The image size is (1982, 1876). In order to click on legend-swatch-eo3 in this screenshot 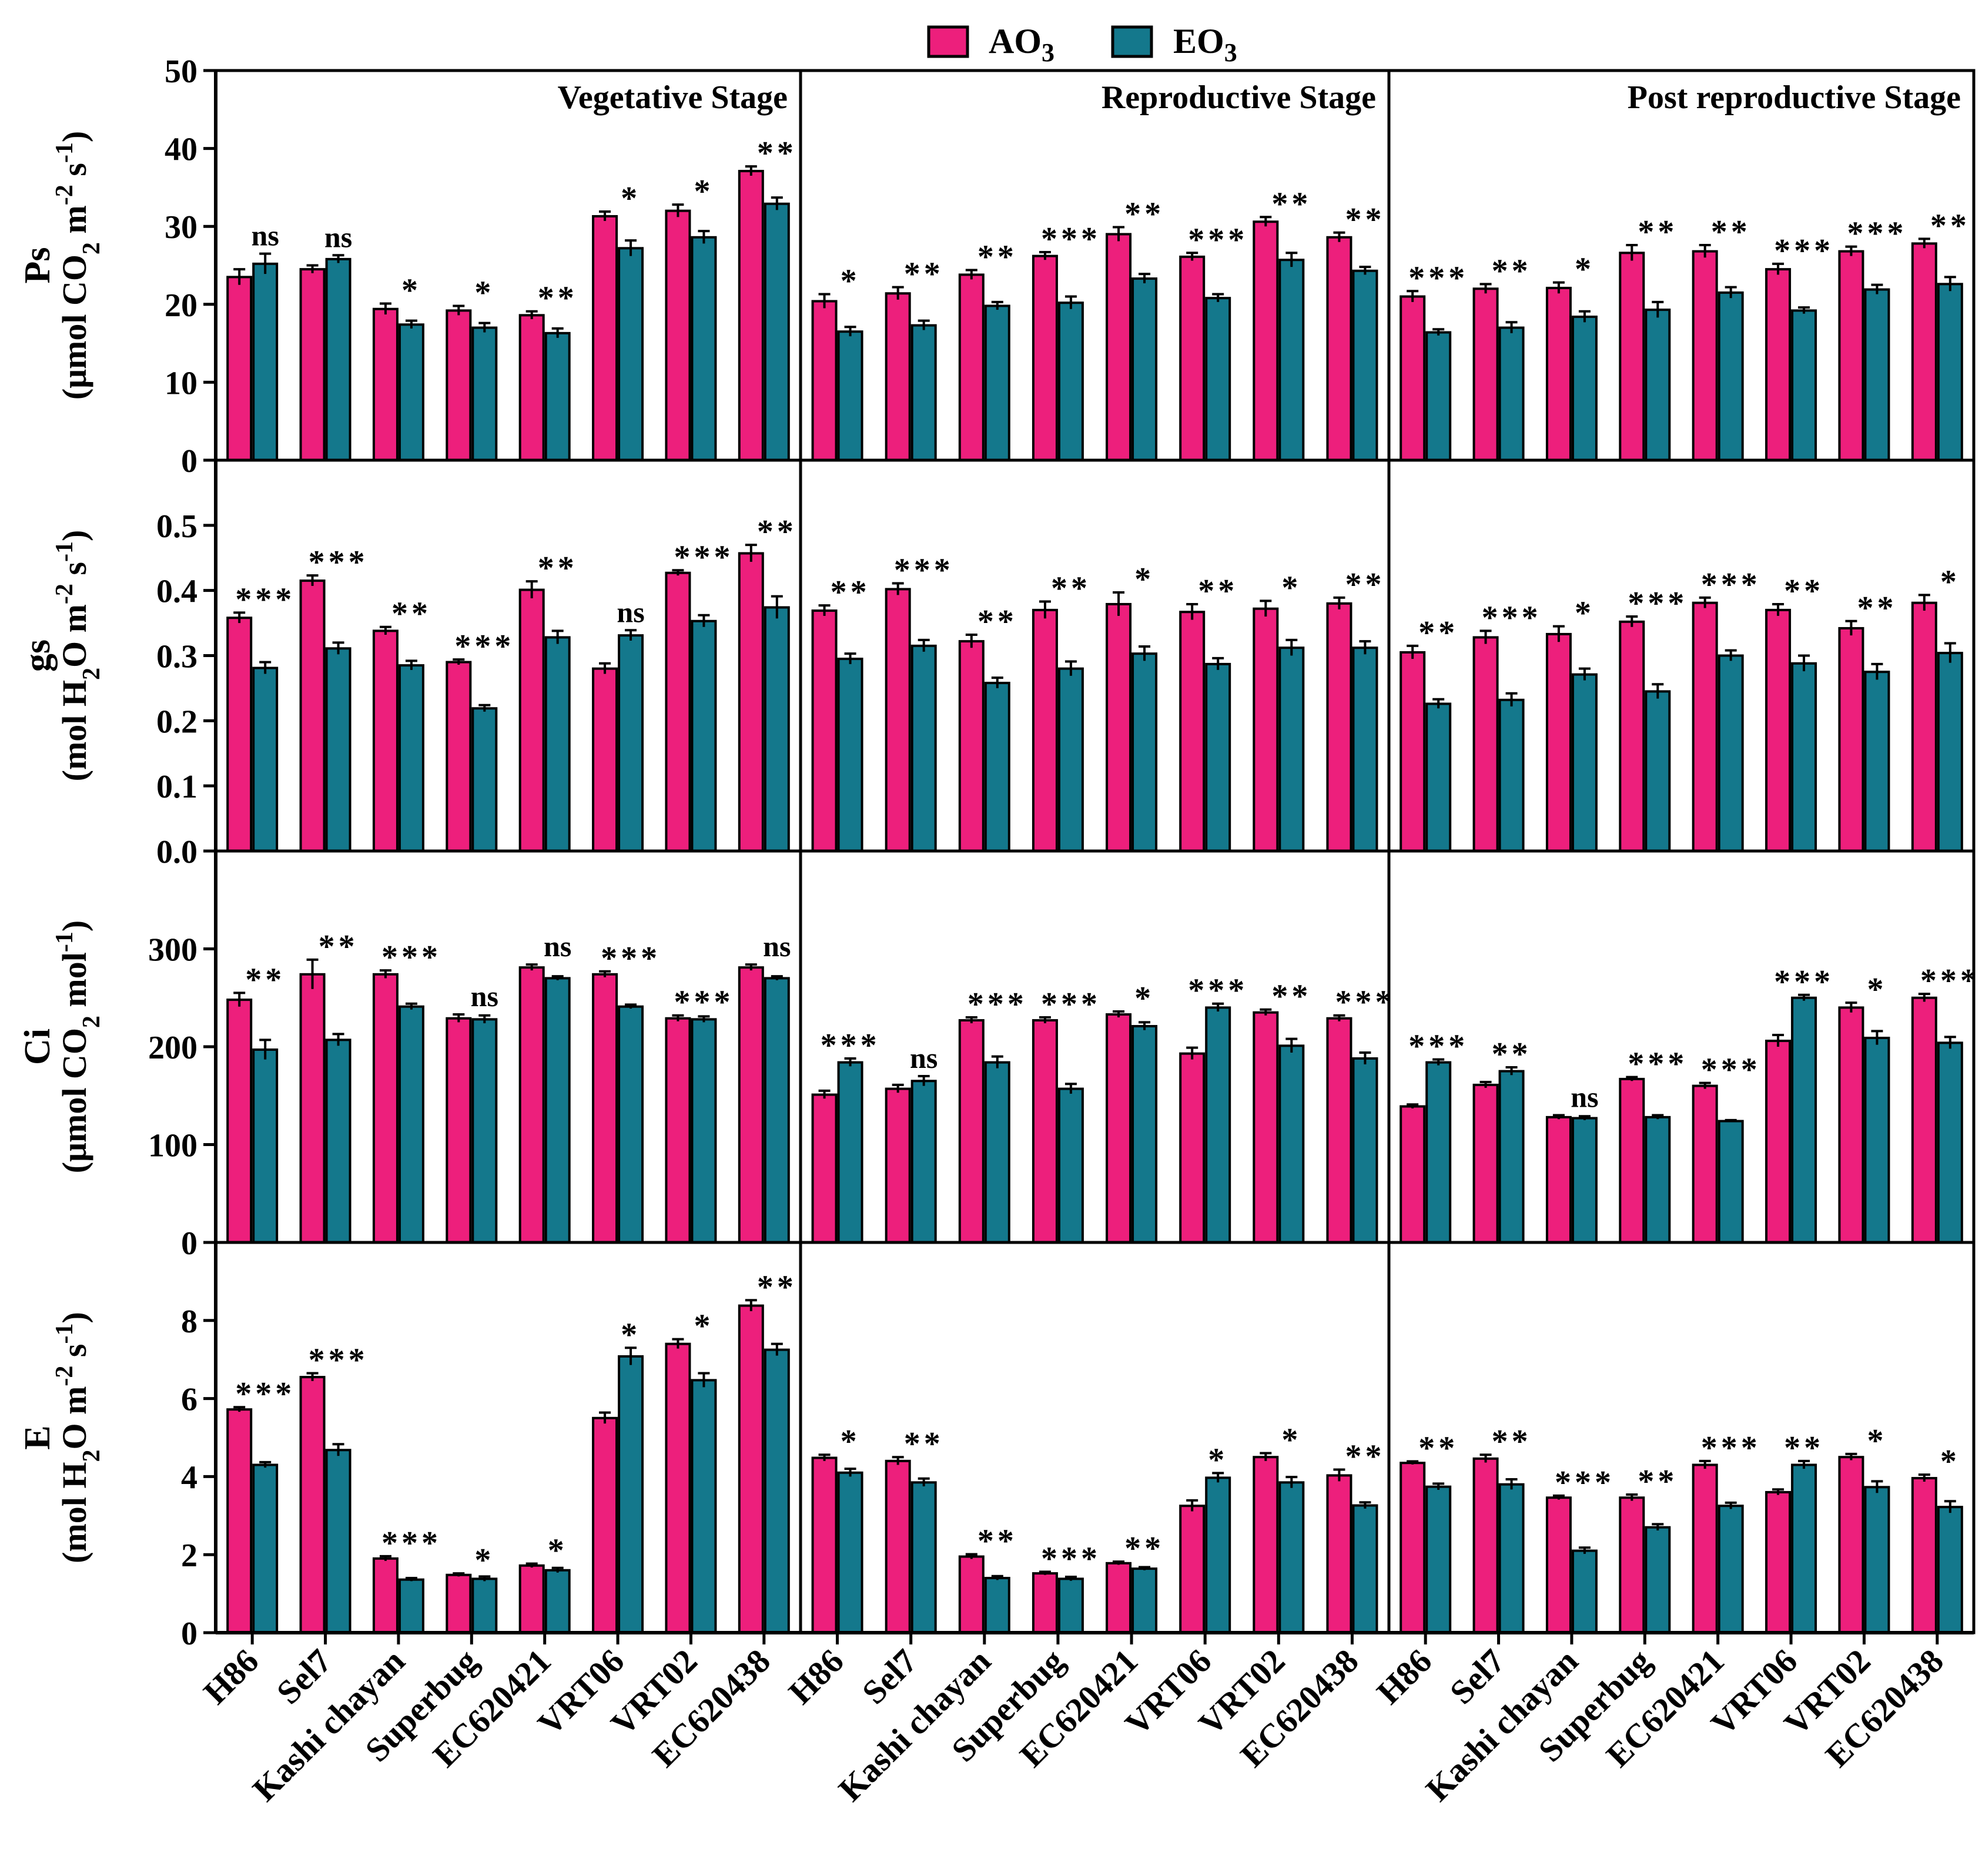, I will do `click(1132, 42)`.